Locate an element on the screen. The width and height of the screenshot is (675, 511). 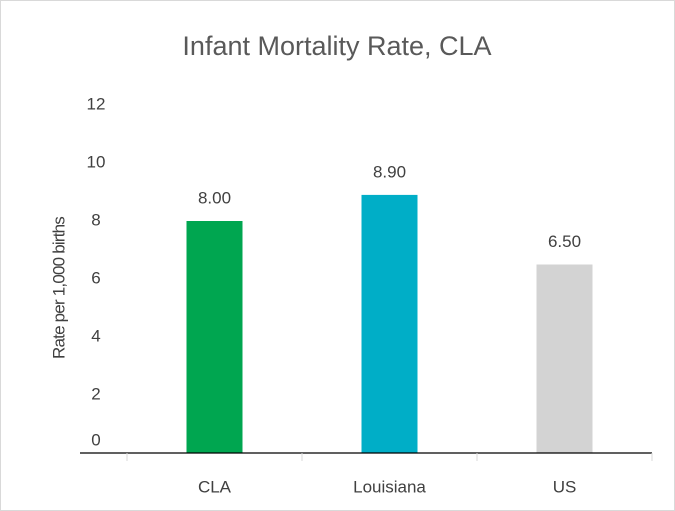
y-tick-label: 12 is located at coordinates (96, 103).